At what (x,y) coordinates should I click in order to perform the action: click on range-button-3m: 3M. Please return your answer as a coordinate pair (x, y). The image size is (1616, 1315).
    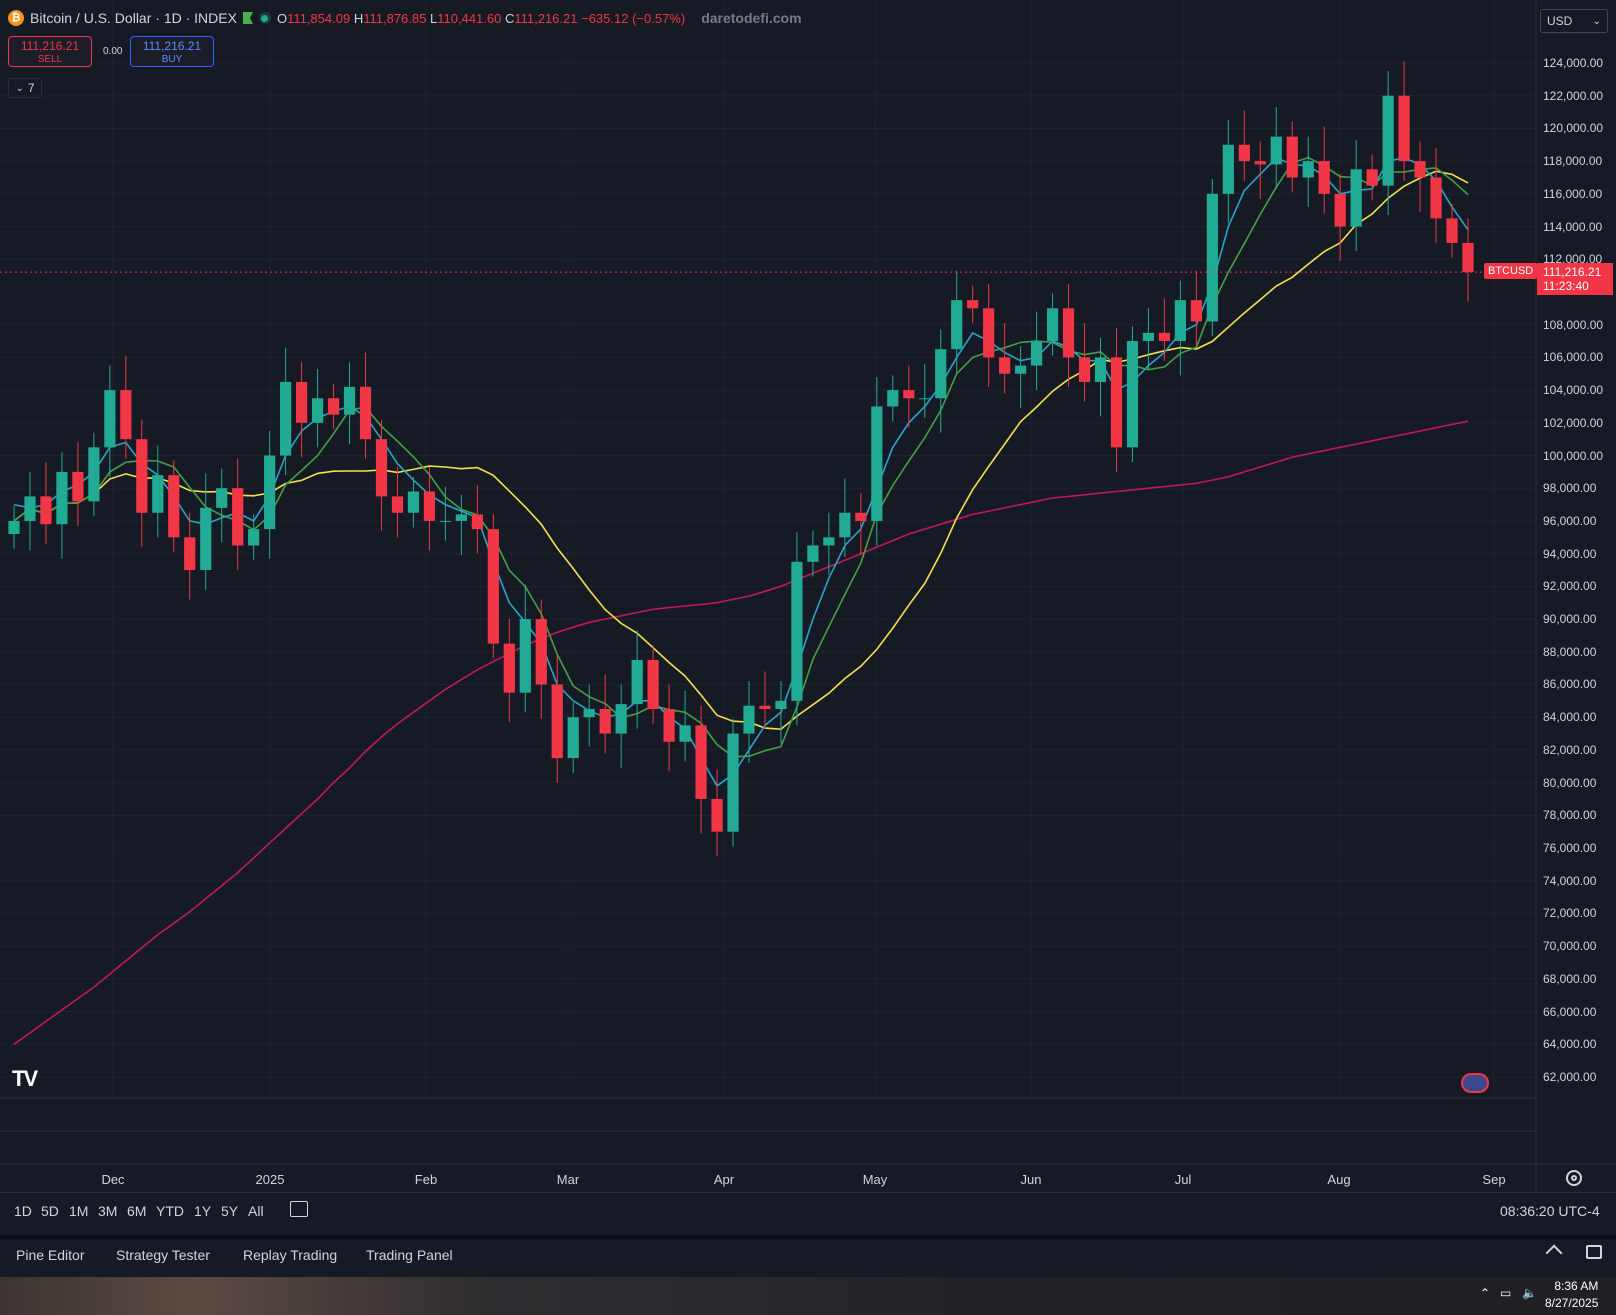
    Looking at the image, I should click on (108, 1211).